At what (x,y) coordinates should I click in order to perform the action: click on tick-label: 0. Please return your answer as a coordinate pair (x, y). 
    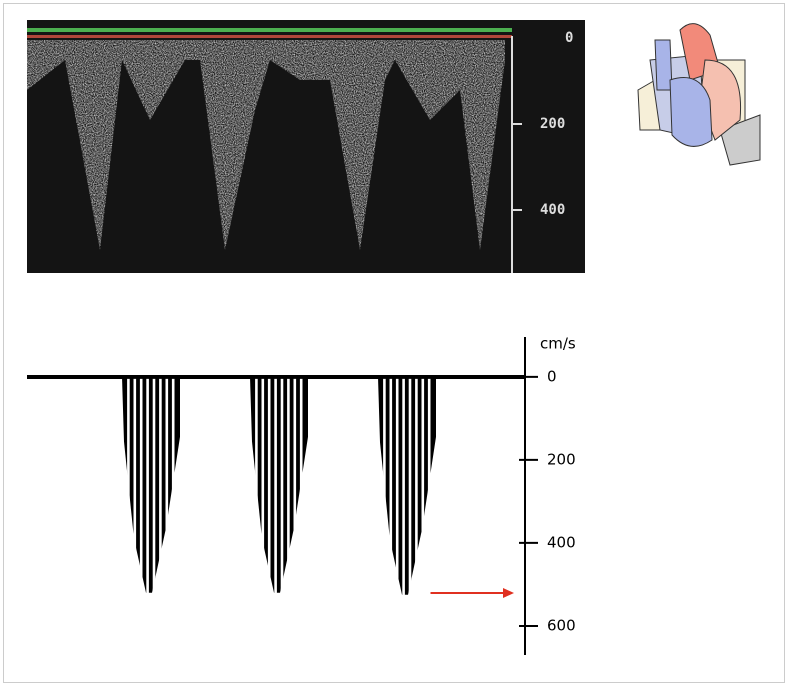
    Looking at the image, I should click on (552, 376).